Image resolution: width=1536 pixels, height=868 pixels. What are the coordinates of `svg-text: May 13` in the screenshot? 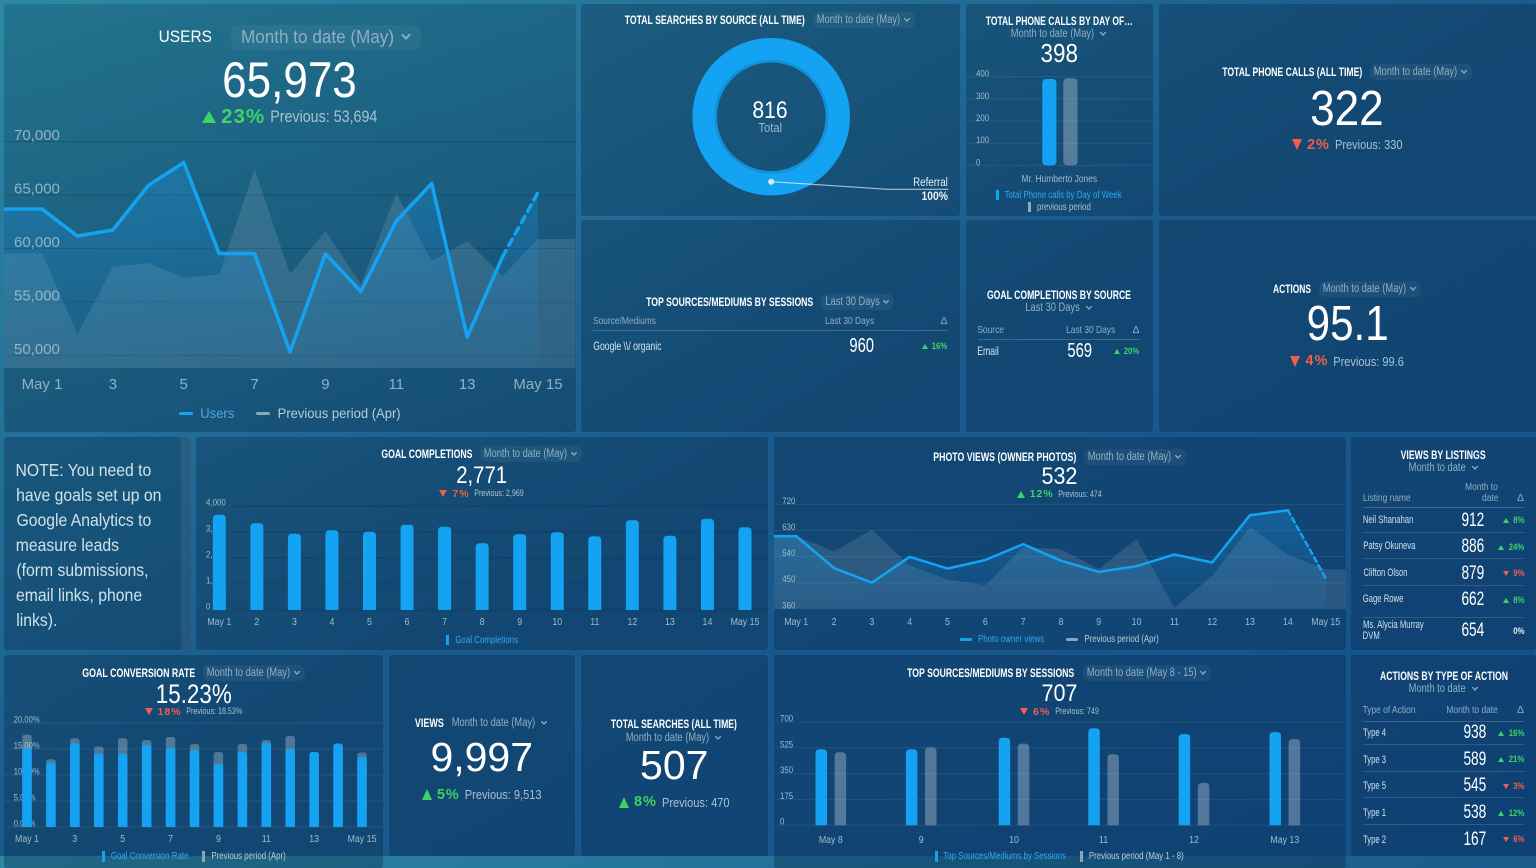 It's located at (1284, 840).